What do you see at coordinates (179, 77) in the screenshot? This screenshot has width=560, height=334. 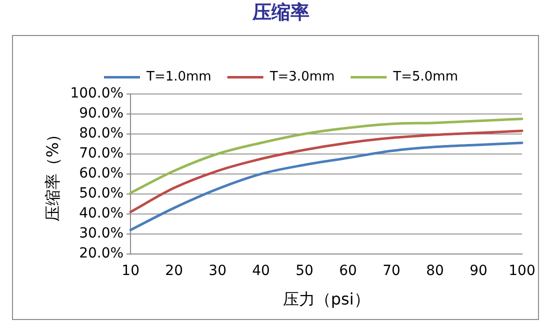 I see `legend-label: T=1.0mm` at bounding box center [179, 77].